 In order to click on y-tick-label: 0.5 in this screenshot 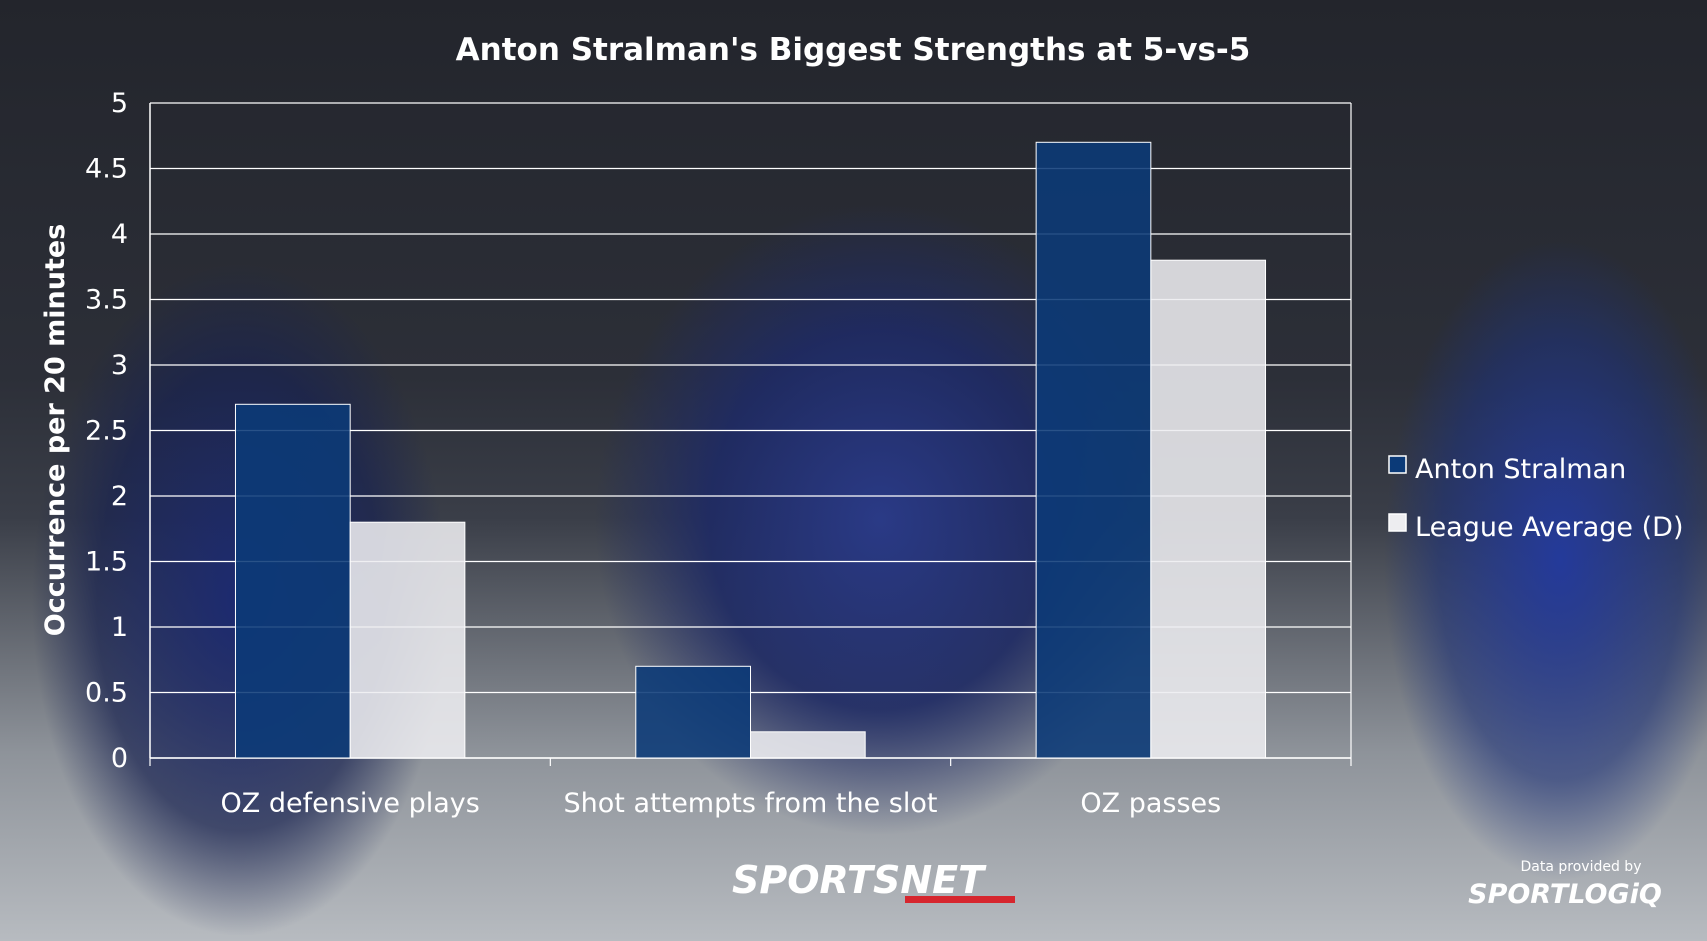, I will do `click(106, 693)`.